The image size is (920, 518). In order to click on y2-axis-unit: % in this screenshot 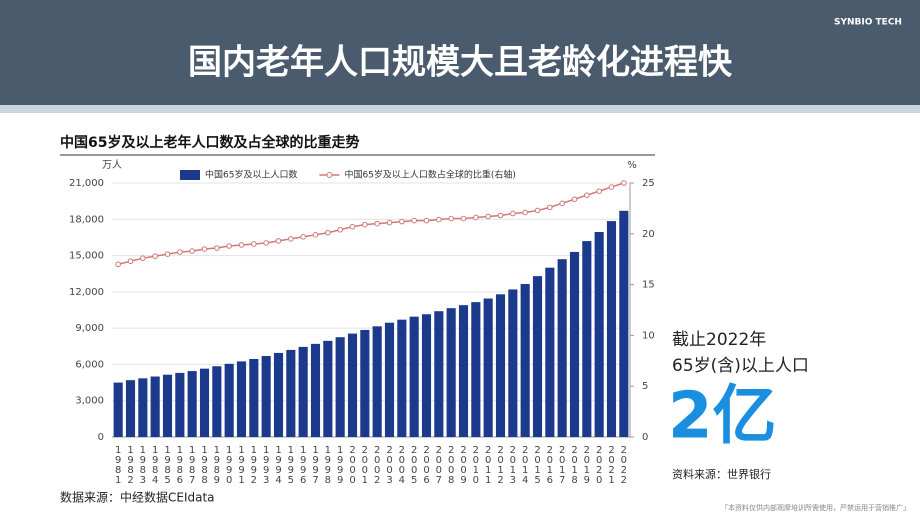, I will do `click(632, 165)`.